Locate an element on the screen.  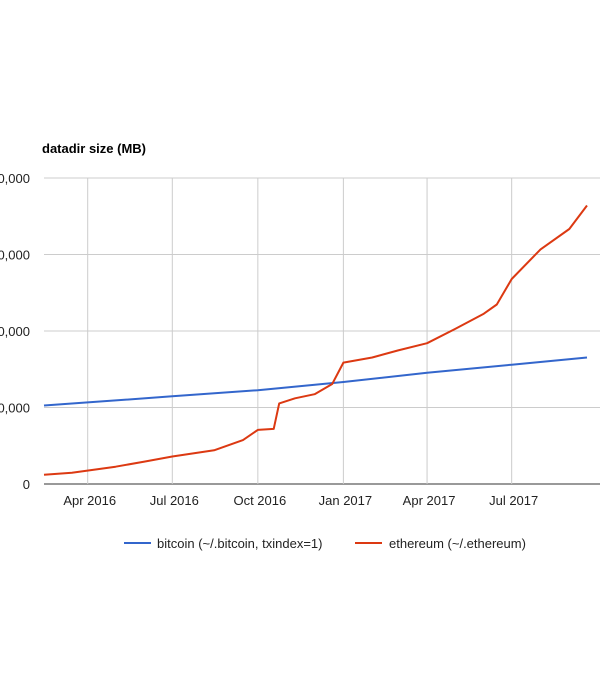
y-axis-ticks: 0 0,000 0,000 0,000 0,000 is located at coordinates (15, 331).